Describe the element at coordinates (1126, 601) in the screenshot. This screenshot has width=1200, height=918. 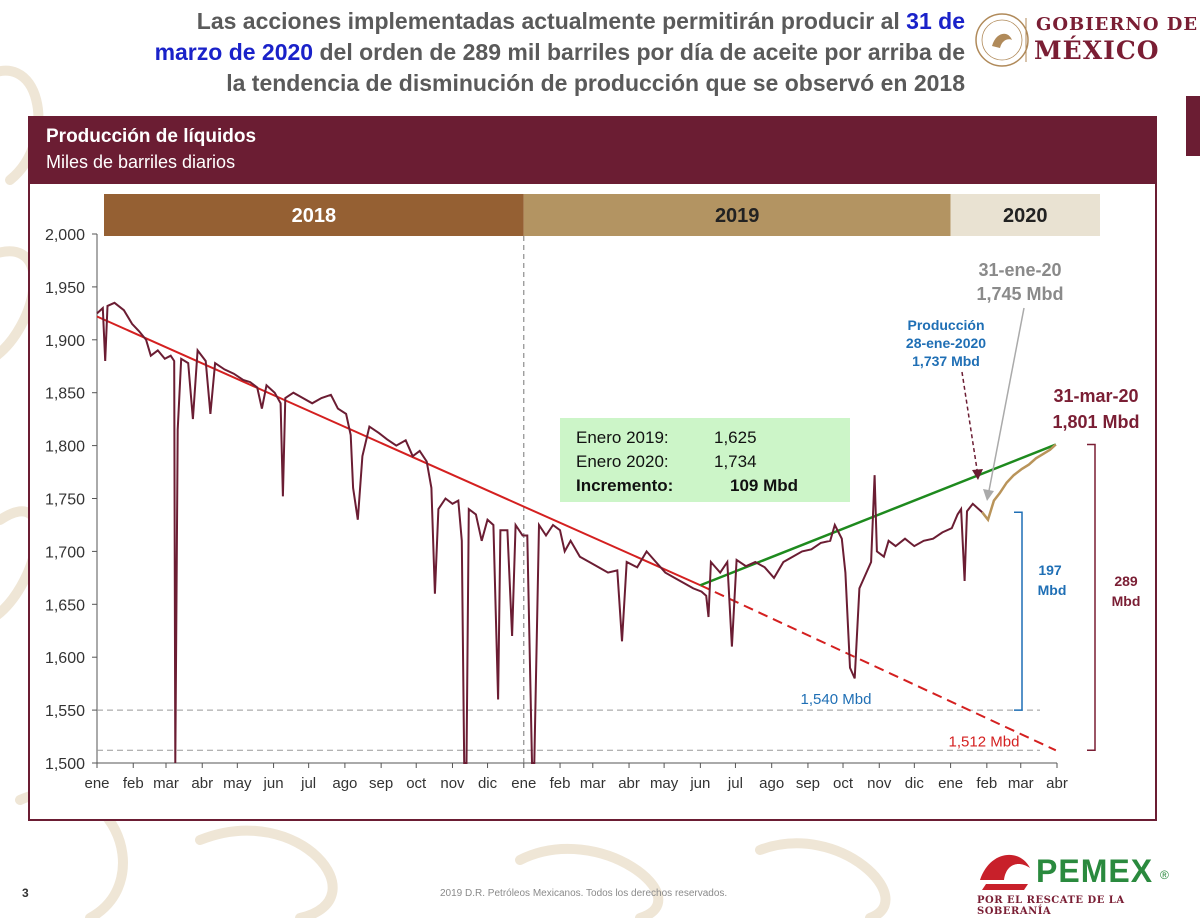
I see `red-gap-line2: Mbd` at that location.